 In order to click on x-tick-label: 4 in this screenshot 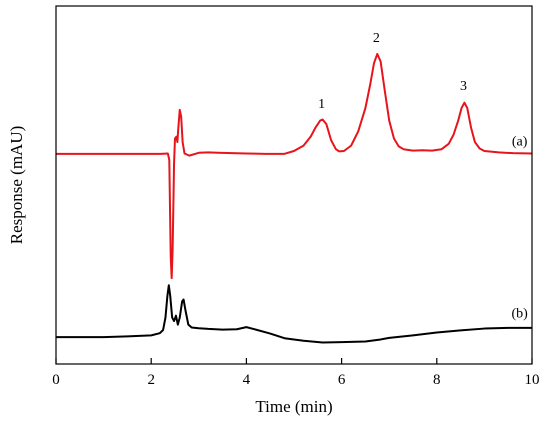, I will do `click(247, 380)`.